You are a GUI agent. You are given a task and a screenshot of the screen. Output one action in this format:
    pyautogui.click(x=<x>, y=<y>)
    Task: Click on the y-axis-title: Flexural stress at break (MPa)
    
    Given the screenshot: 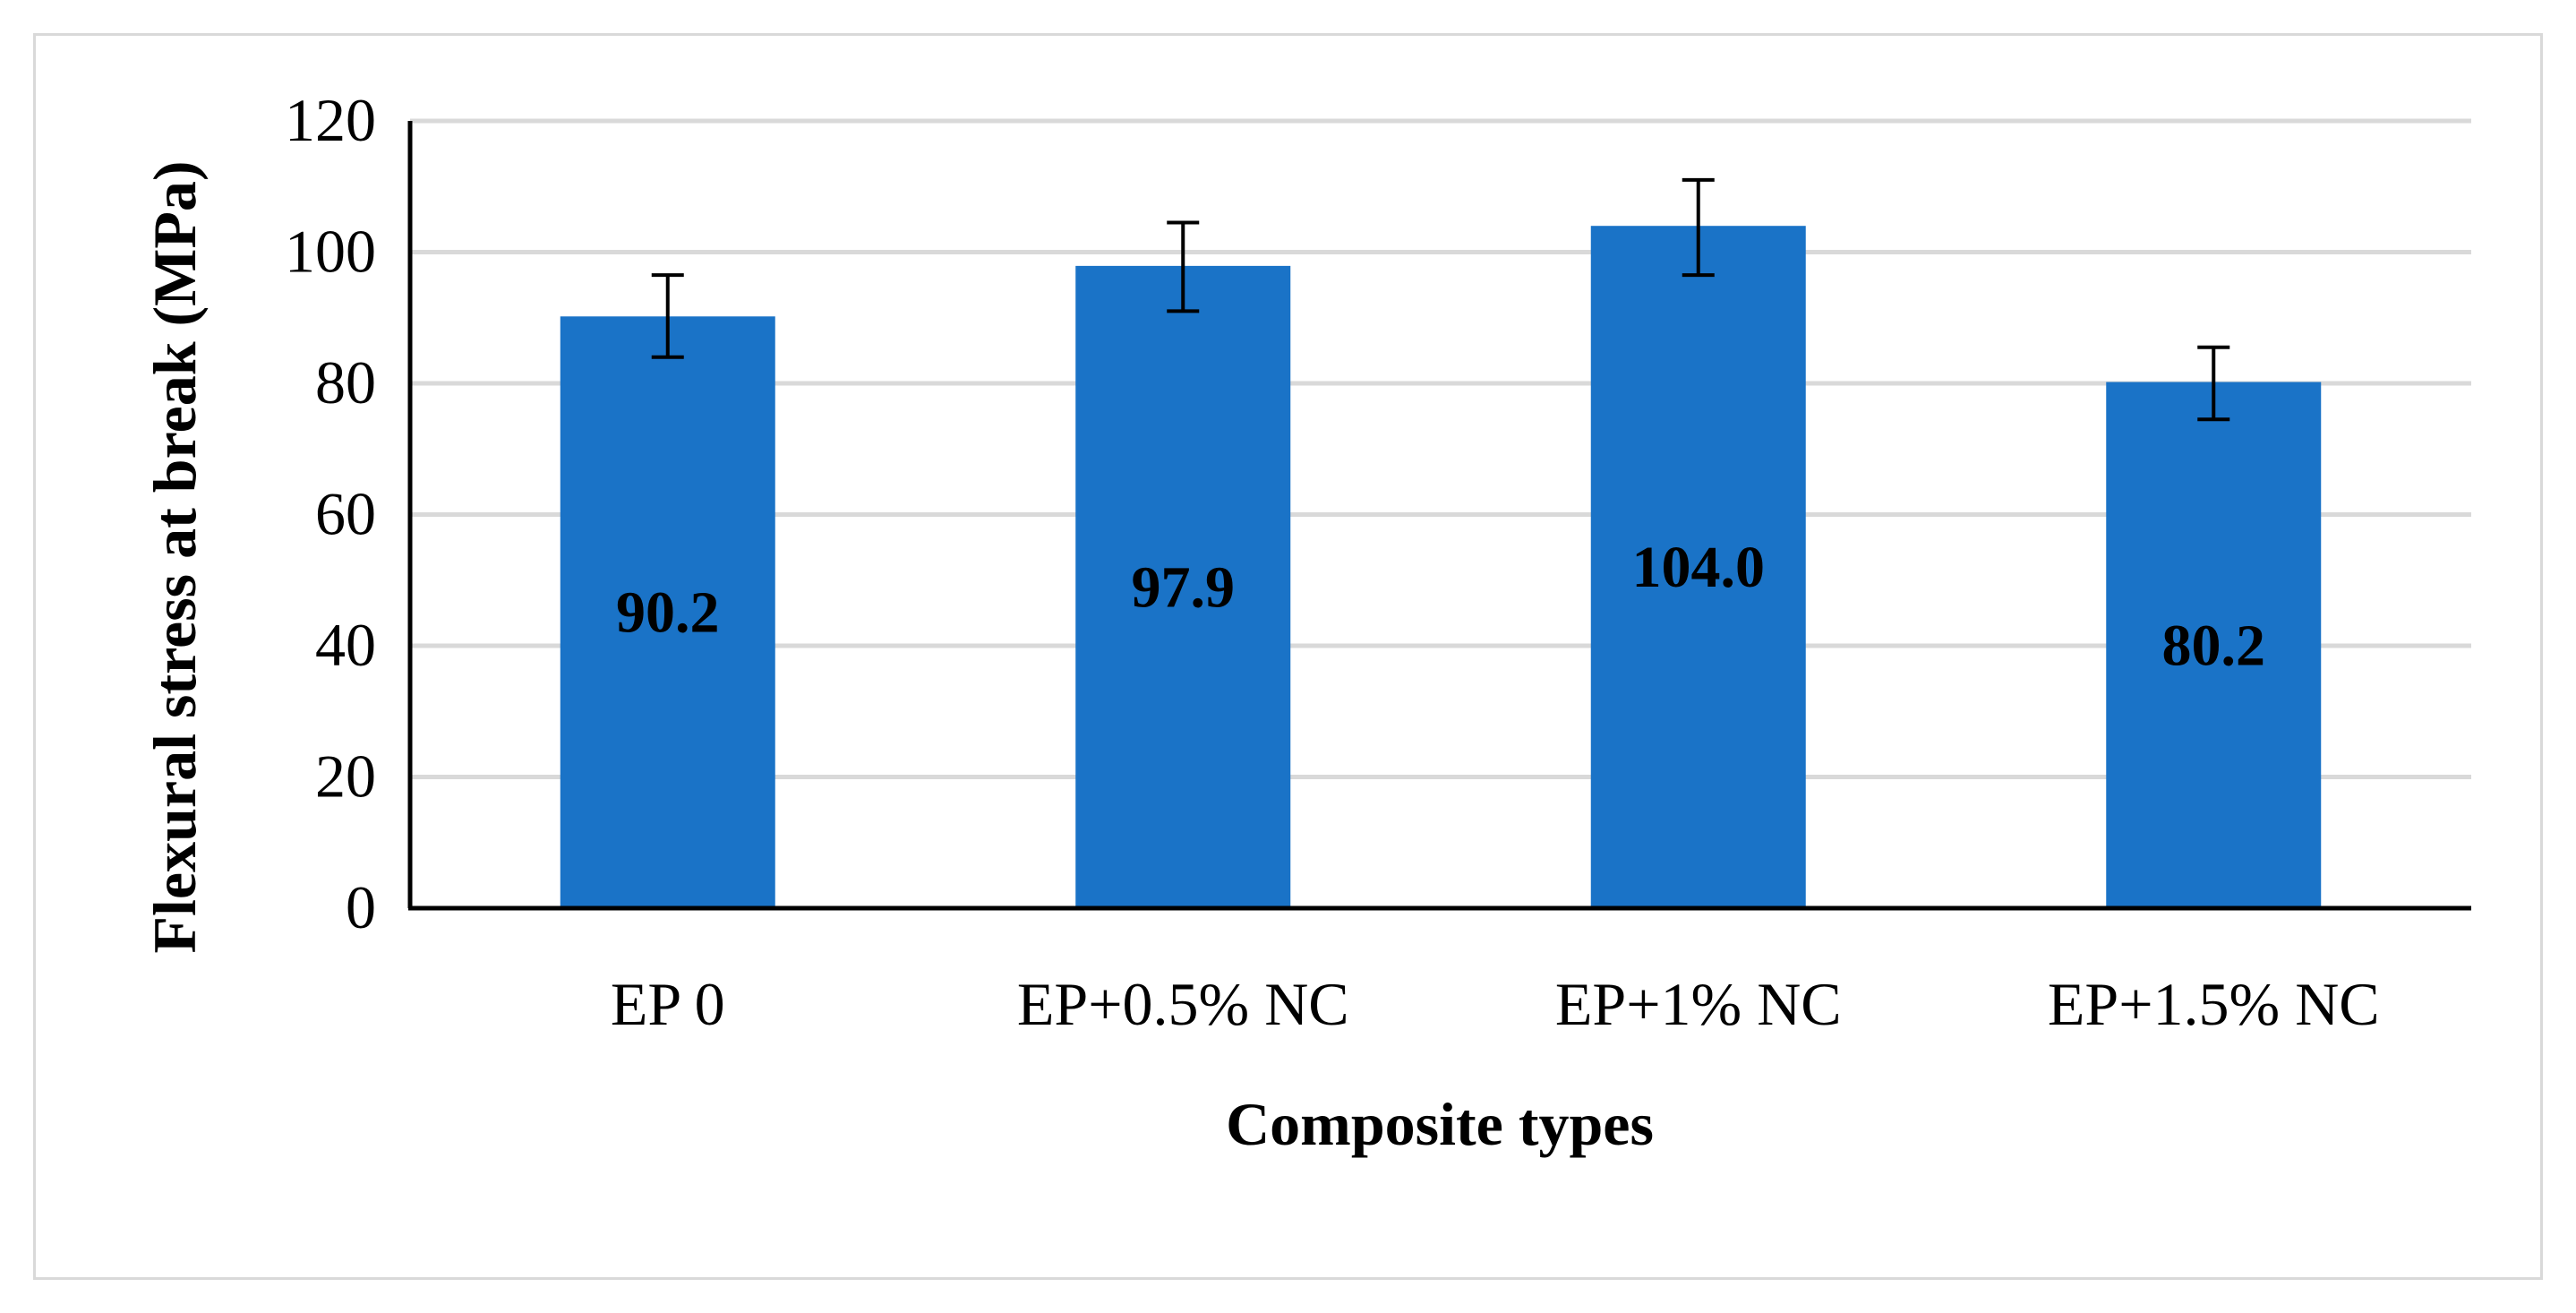 What is the action you would take?
    pyautogui.click(x=175, y=556)
    